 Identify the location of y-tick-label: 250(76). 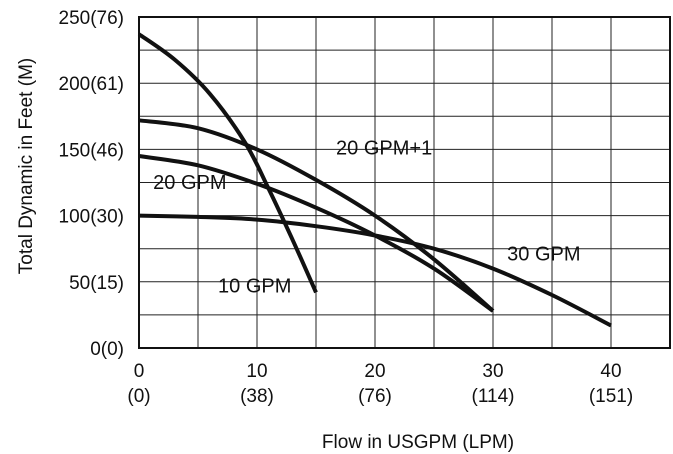
(92, 18).